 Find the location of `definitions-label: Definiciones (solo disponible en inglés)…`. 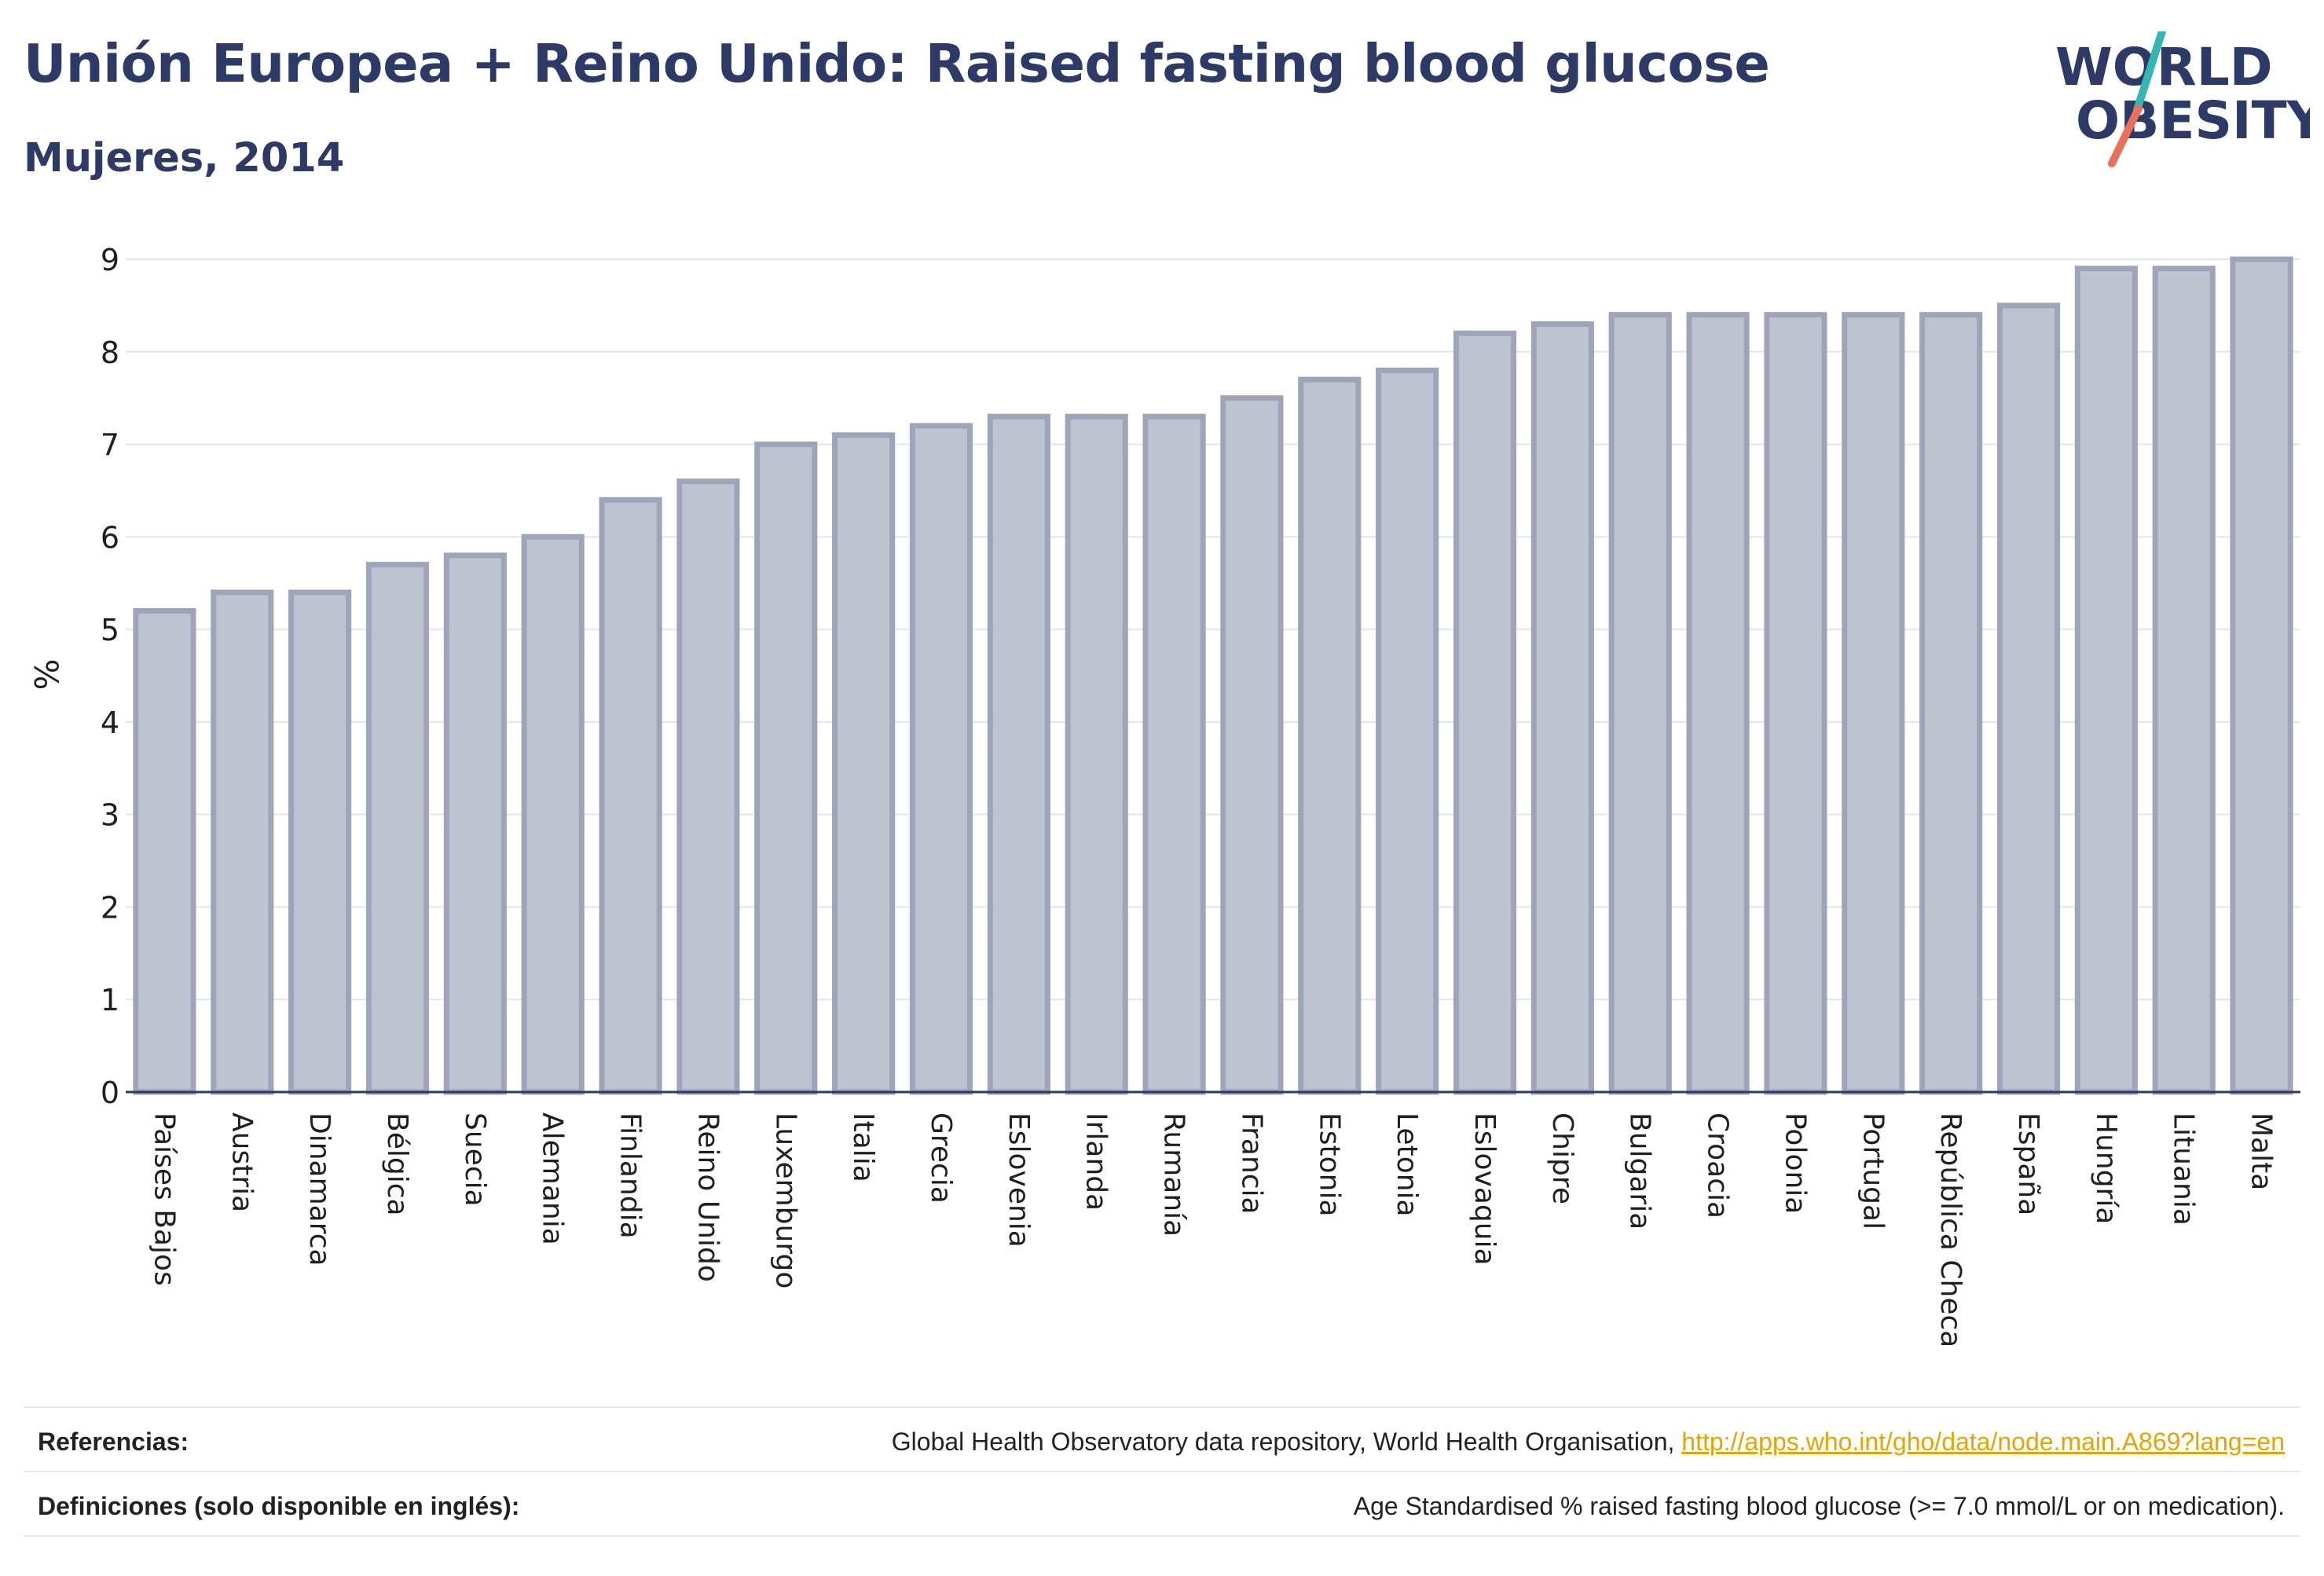

definitions-label: Definiciones (solo disponible en inglés)… is located at coordinates (279, 1505).